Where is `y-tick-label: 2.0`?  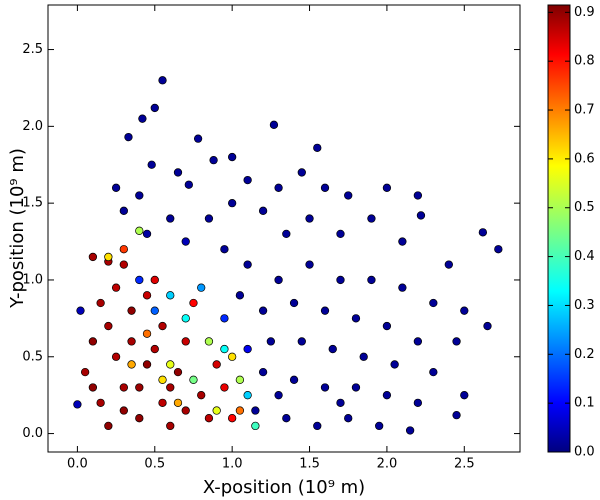
y-tick-label: 2.0 is located at coordinates (32, 126).